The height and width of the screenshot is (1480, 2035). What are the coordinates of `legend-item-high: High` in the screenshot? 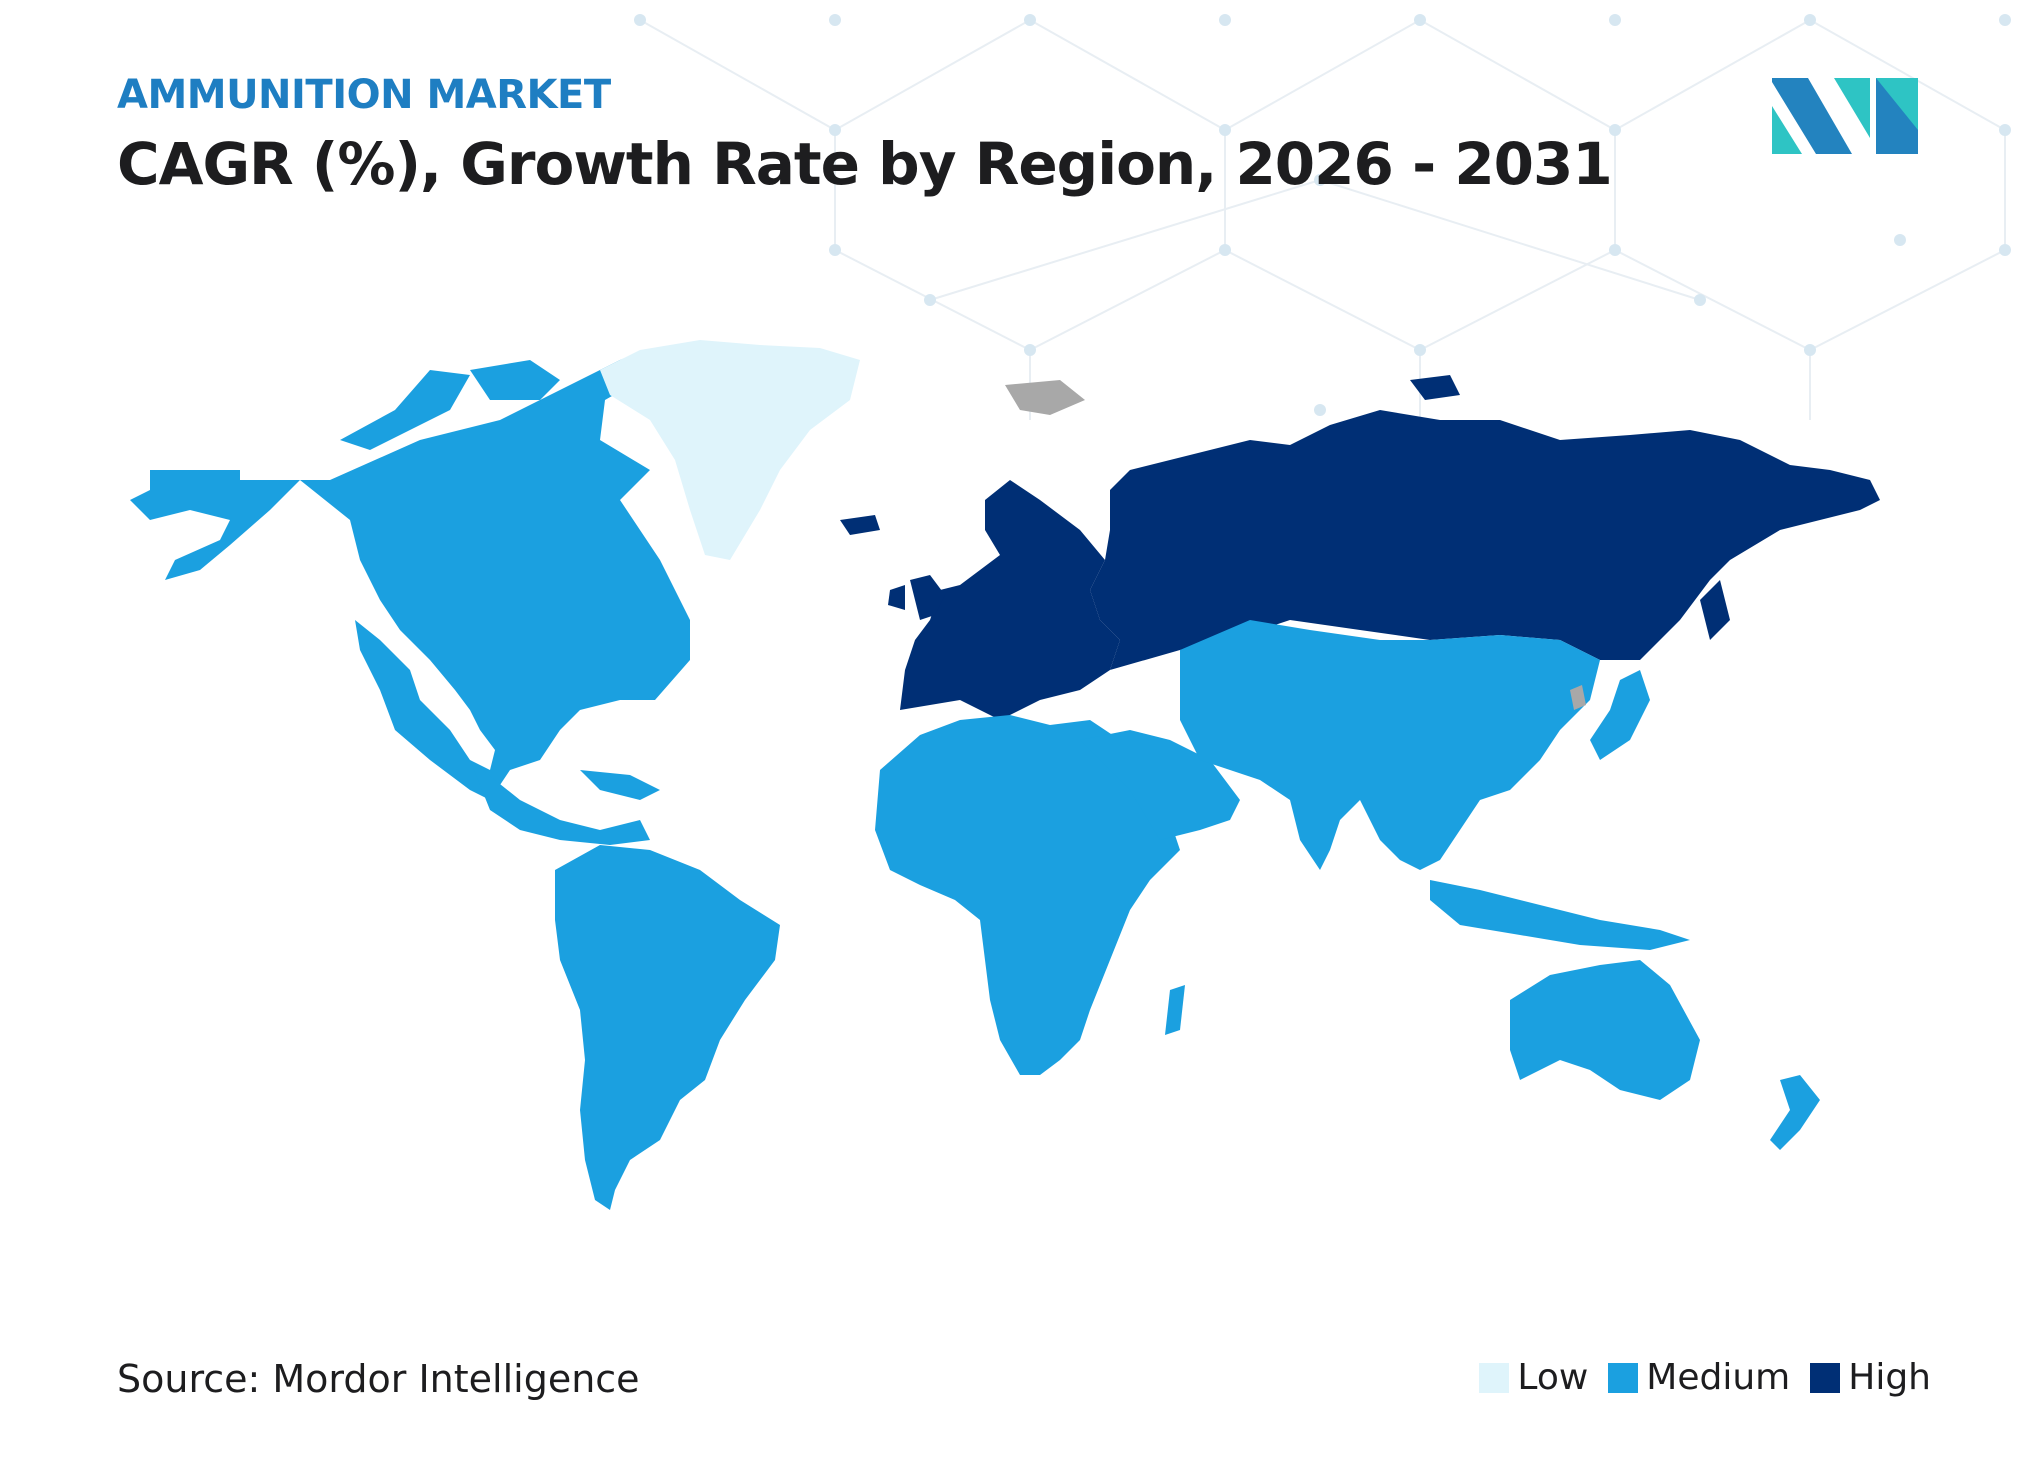 It's located at (1870, 1377).